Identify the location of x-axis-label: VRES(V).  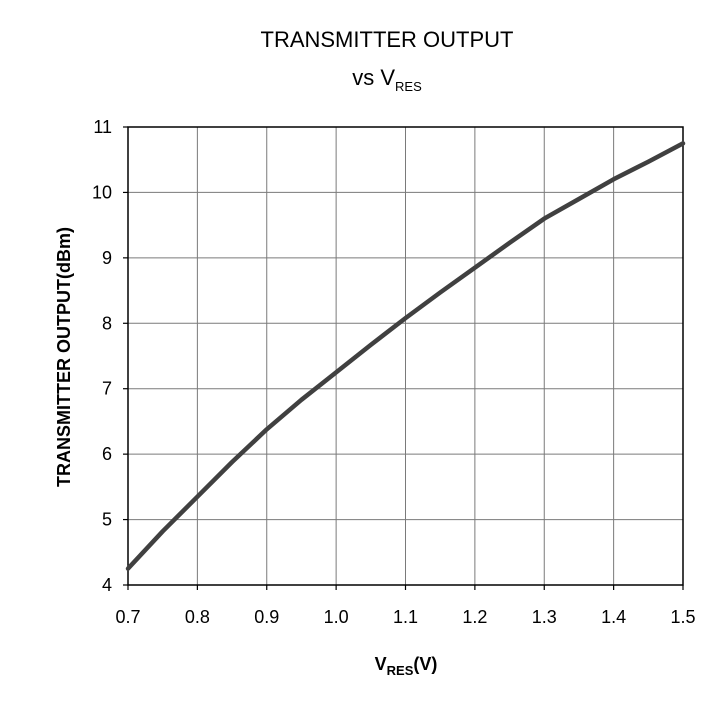
(406, 666).